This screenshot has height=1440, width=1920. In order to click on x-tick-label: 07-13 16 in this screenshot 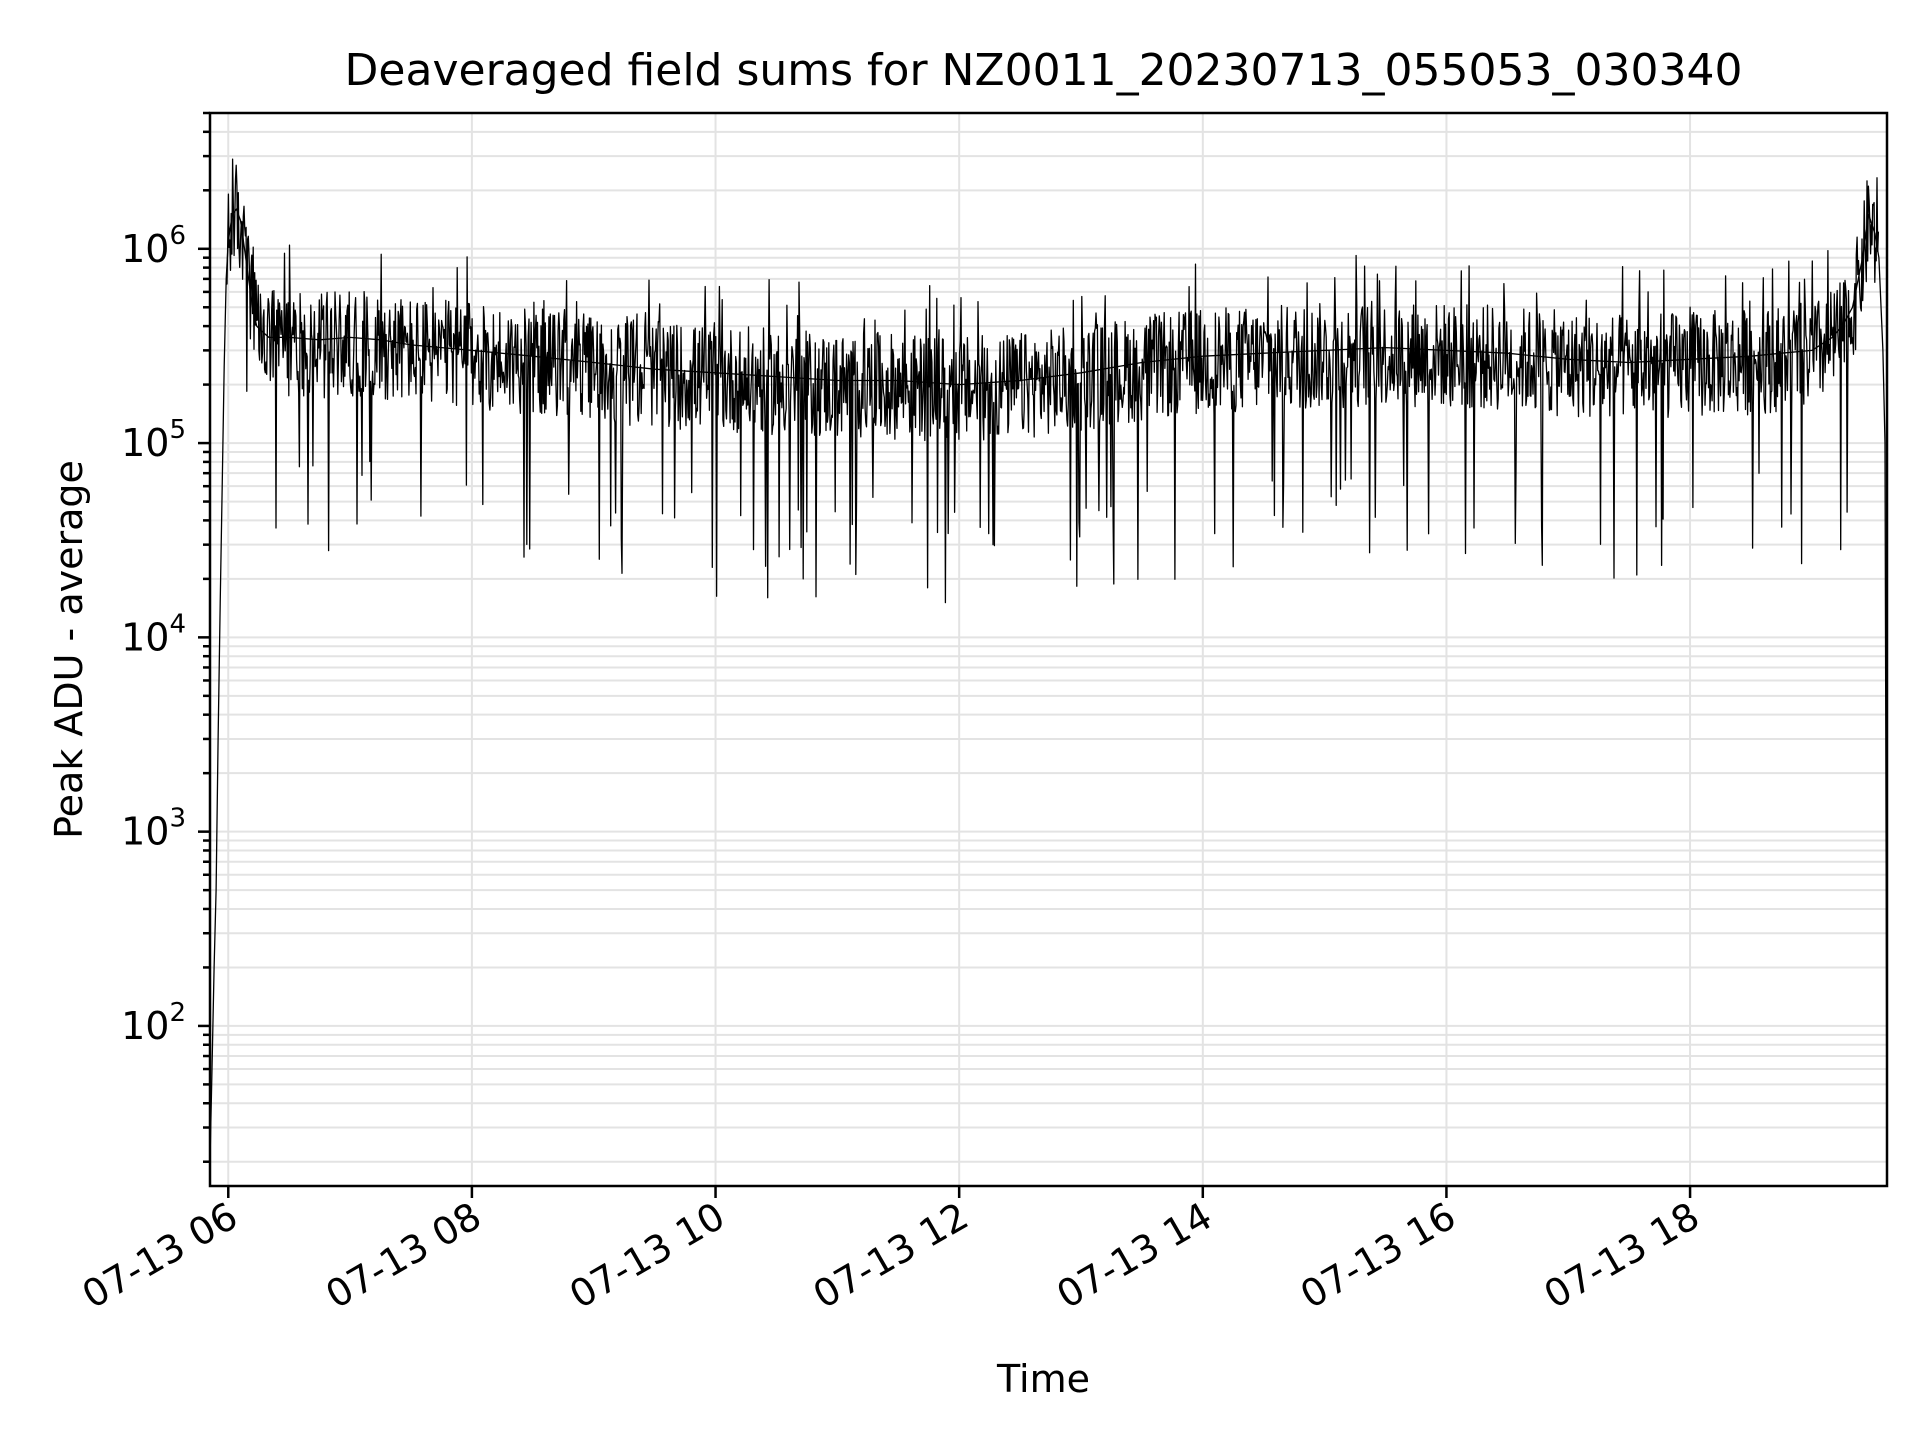, I will do `click(1378, 1256)`.